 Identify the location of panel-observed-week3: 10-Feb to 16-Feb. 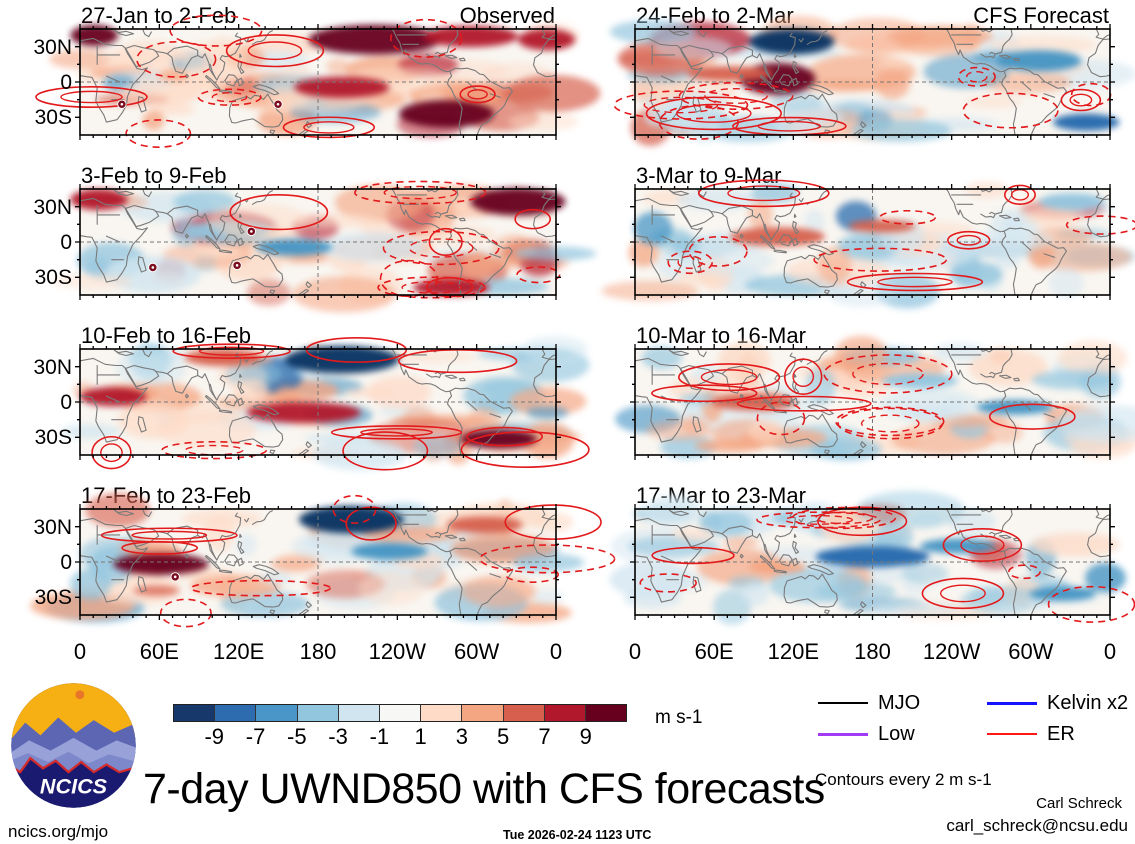
(325, 396).